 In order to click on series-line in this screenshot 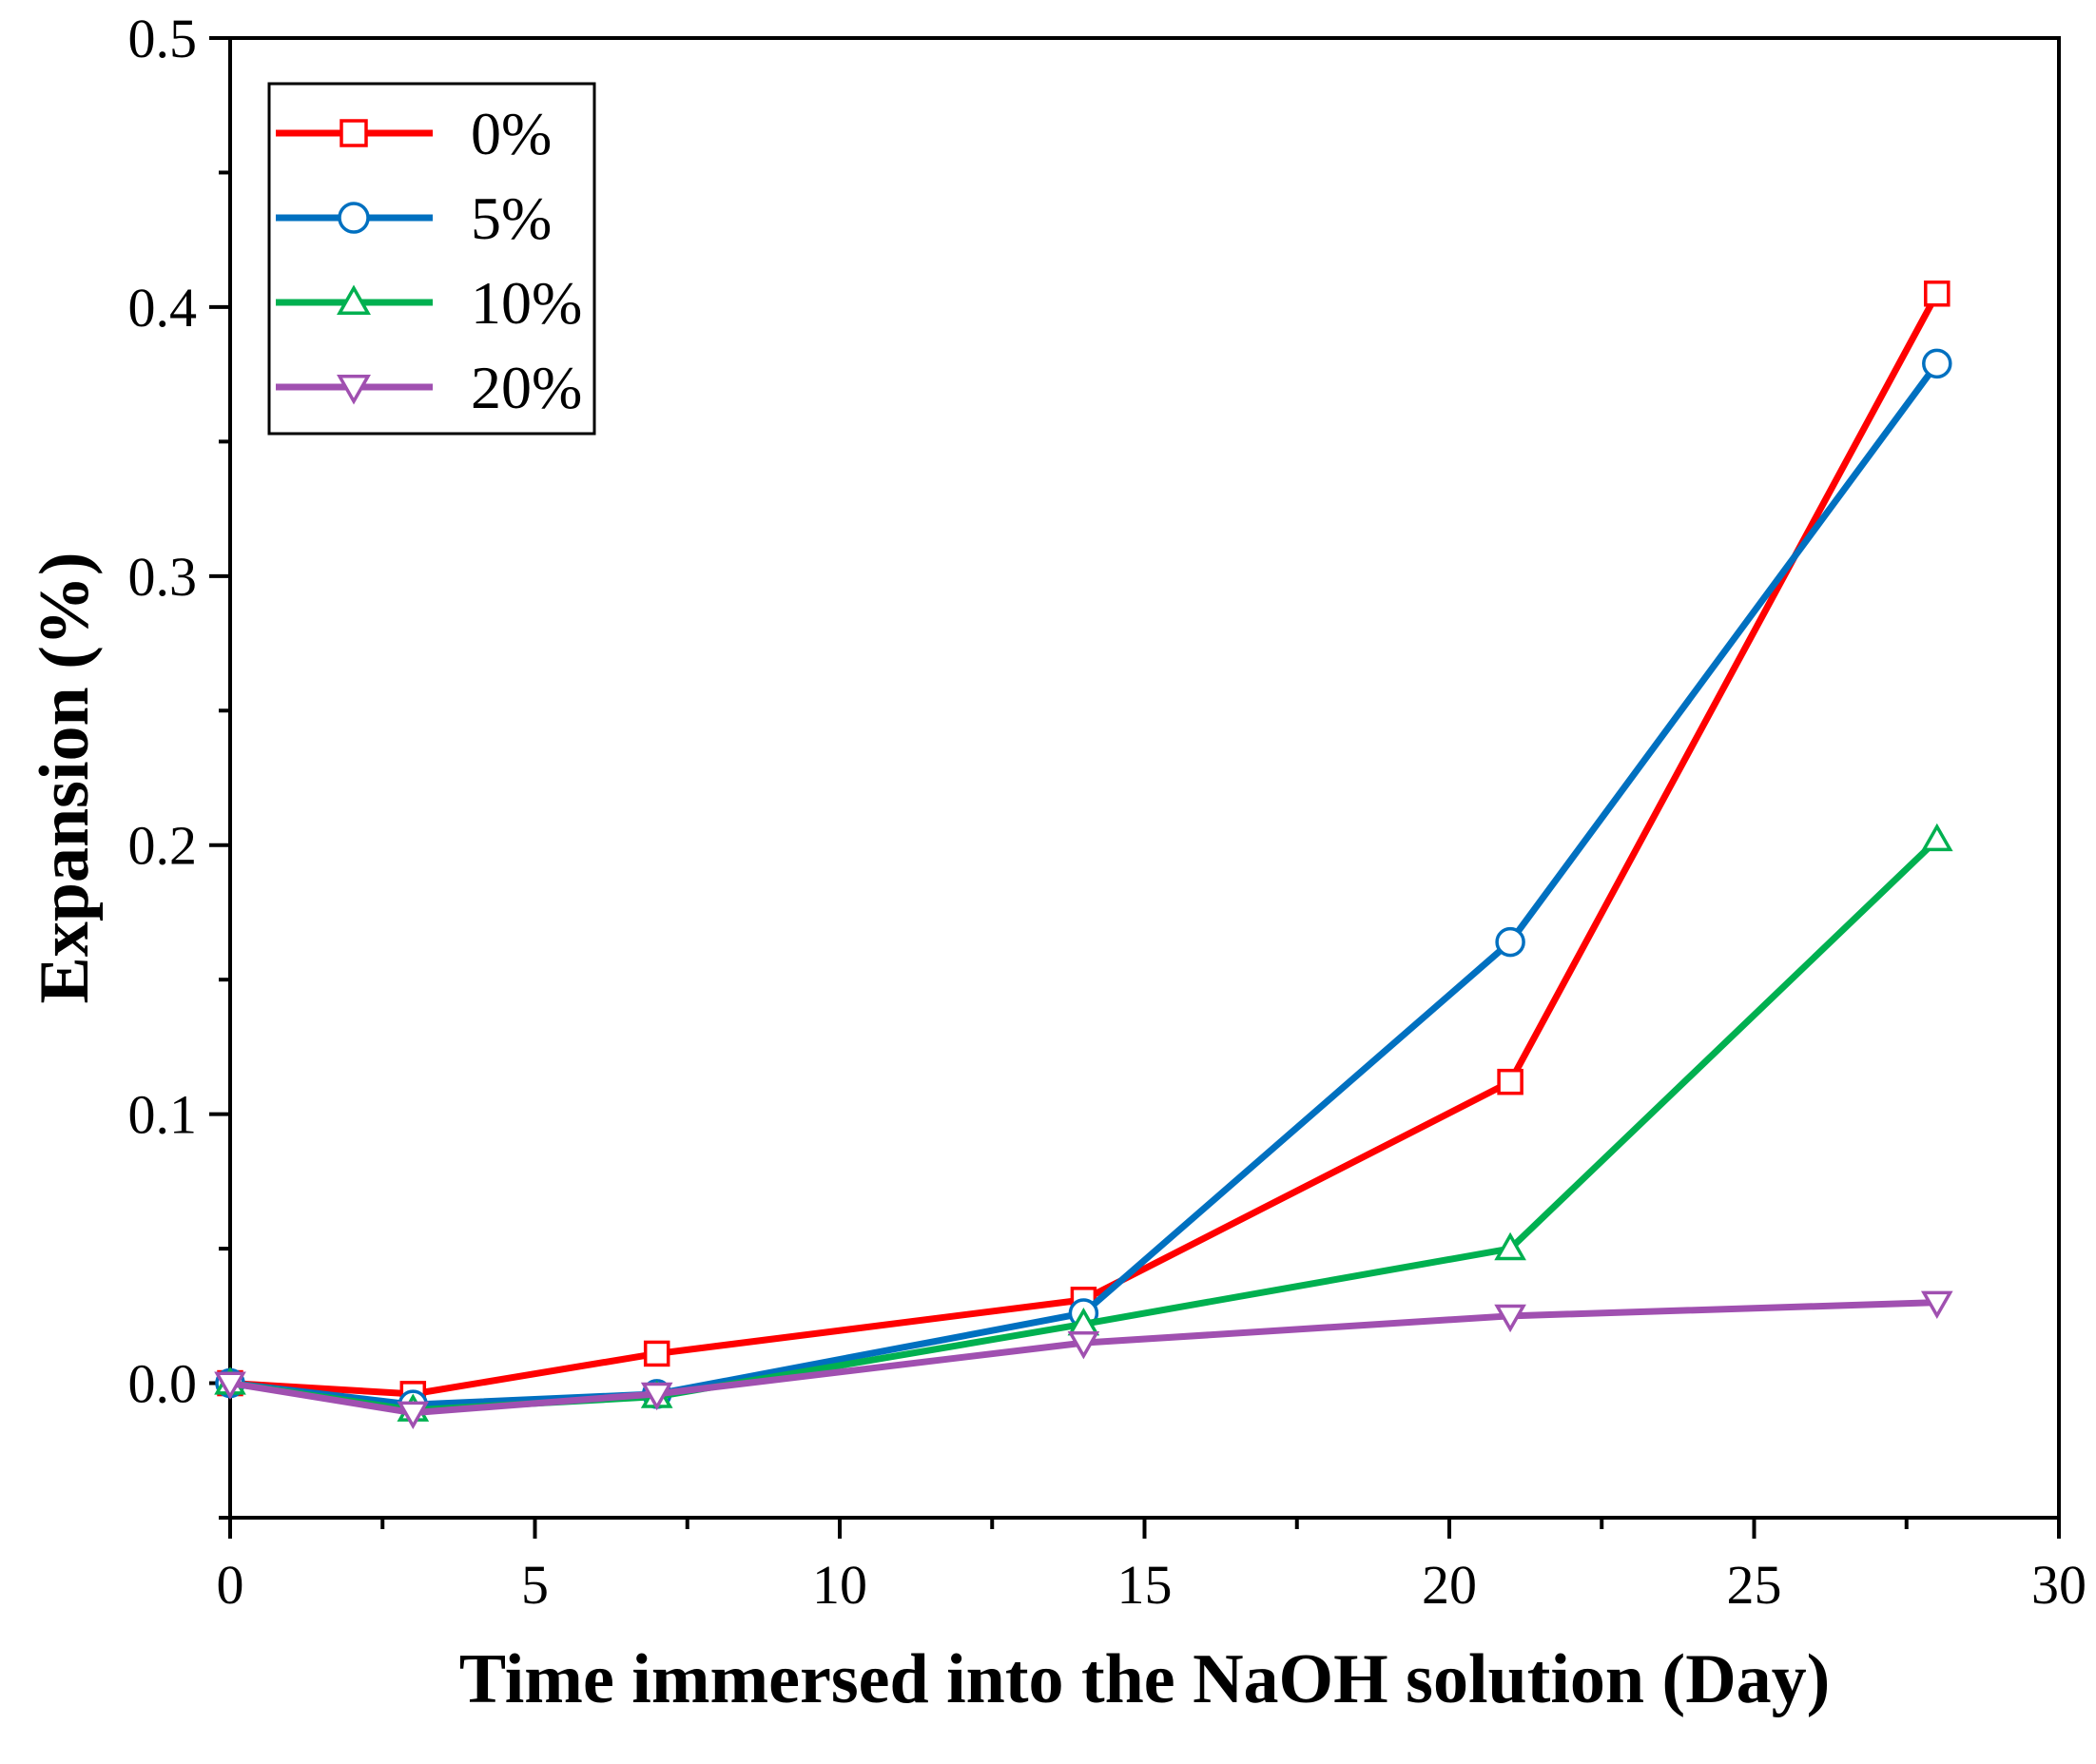, I will do `click(1083, 1358)`.